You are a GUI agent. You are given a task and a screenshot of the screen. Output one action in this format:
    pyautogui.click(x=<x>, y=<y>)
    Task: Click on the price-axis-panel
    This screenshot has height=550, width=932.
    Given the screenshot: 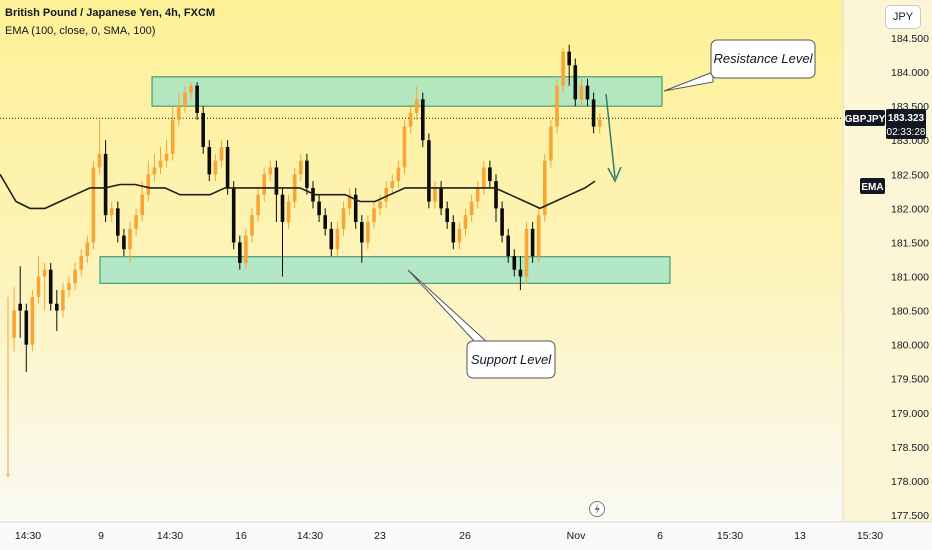 What is the action you would take?
    pyautogui.click(x=887, y=261)
    